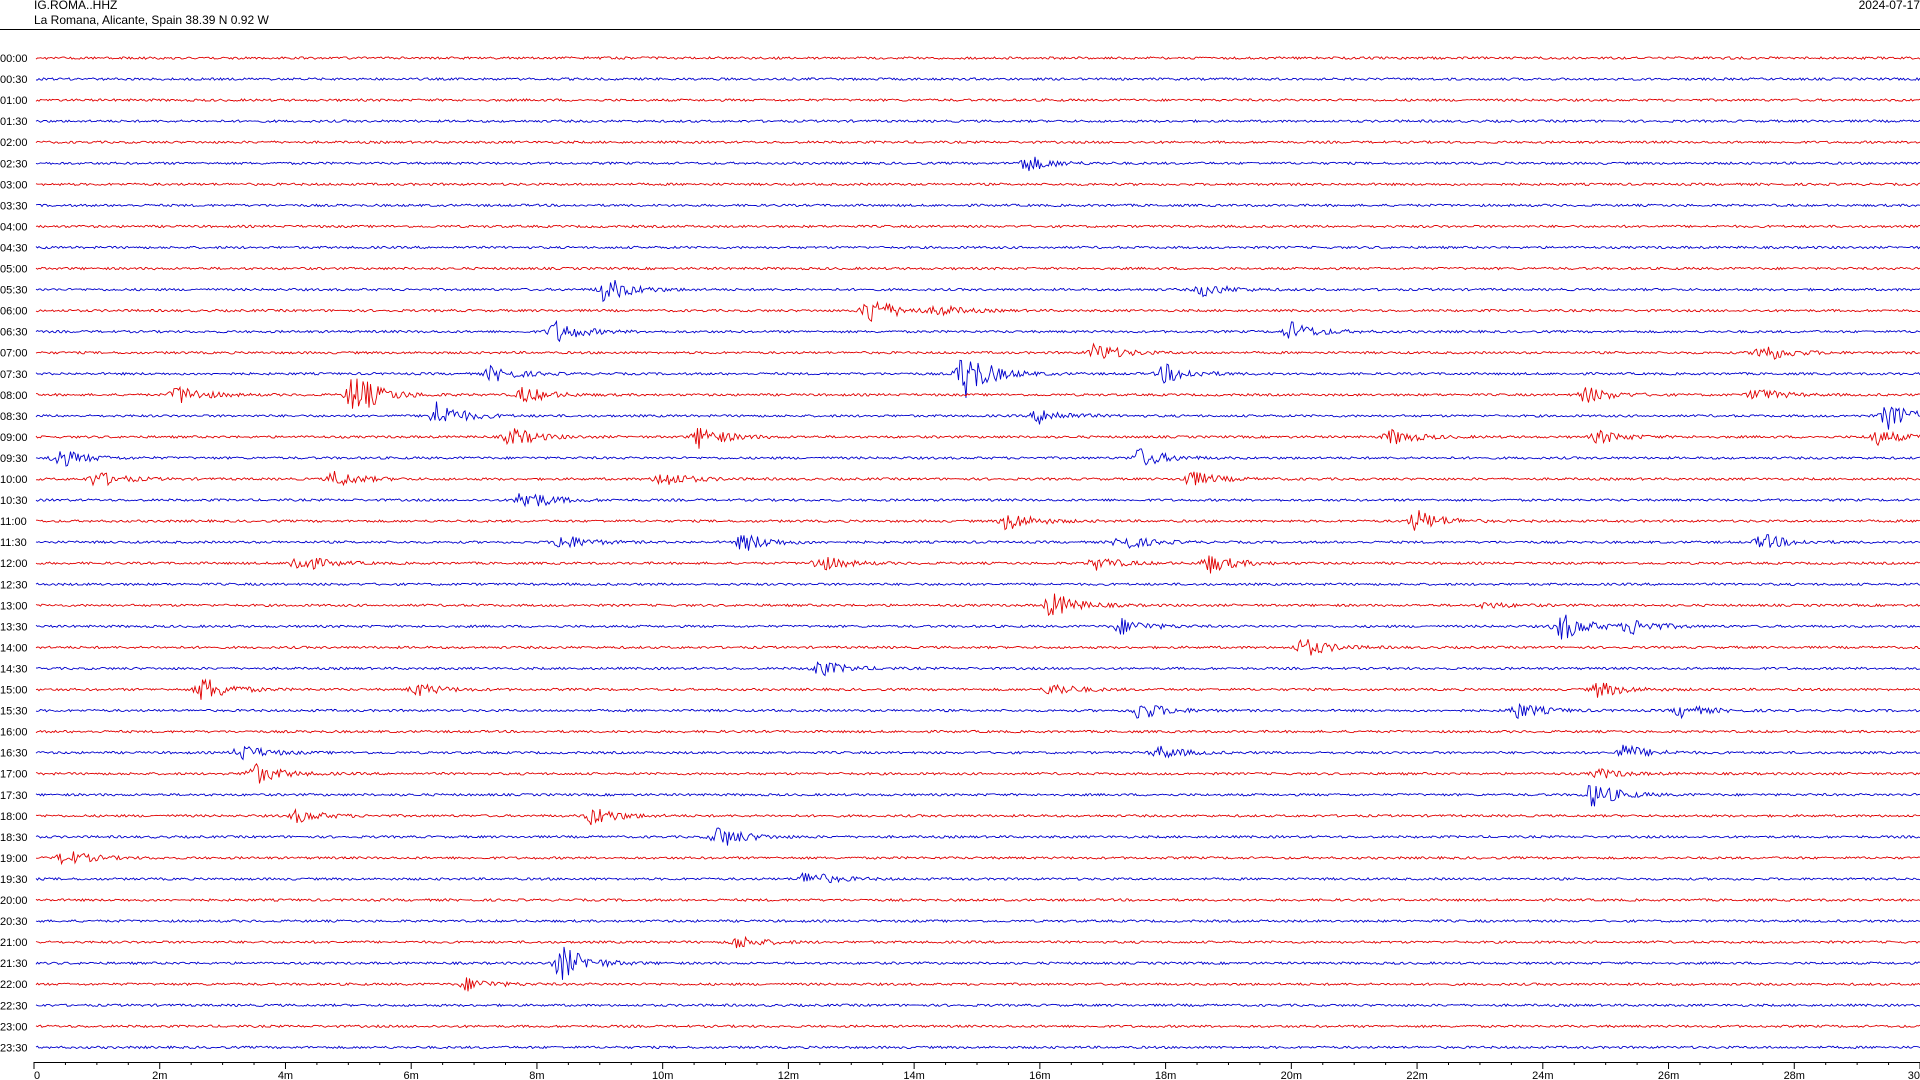  I want to click on record-date: 2024-07-17, so click(1889, 6).